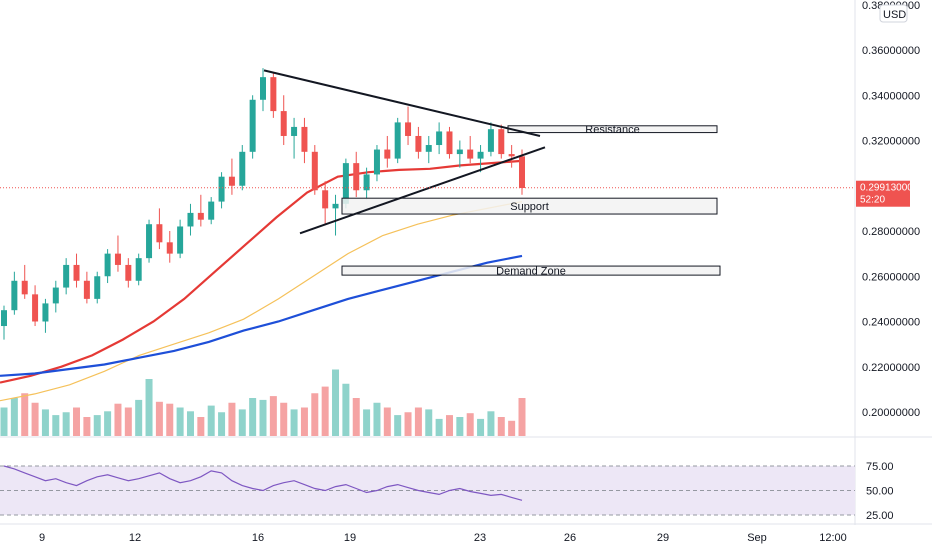 The height and width of the screenshot is (550, 932). Describe the element at coordinates (447, 491) in the screenshot. I see `rsi-pane: 75.00 50.00 25.00` at that location.